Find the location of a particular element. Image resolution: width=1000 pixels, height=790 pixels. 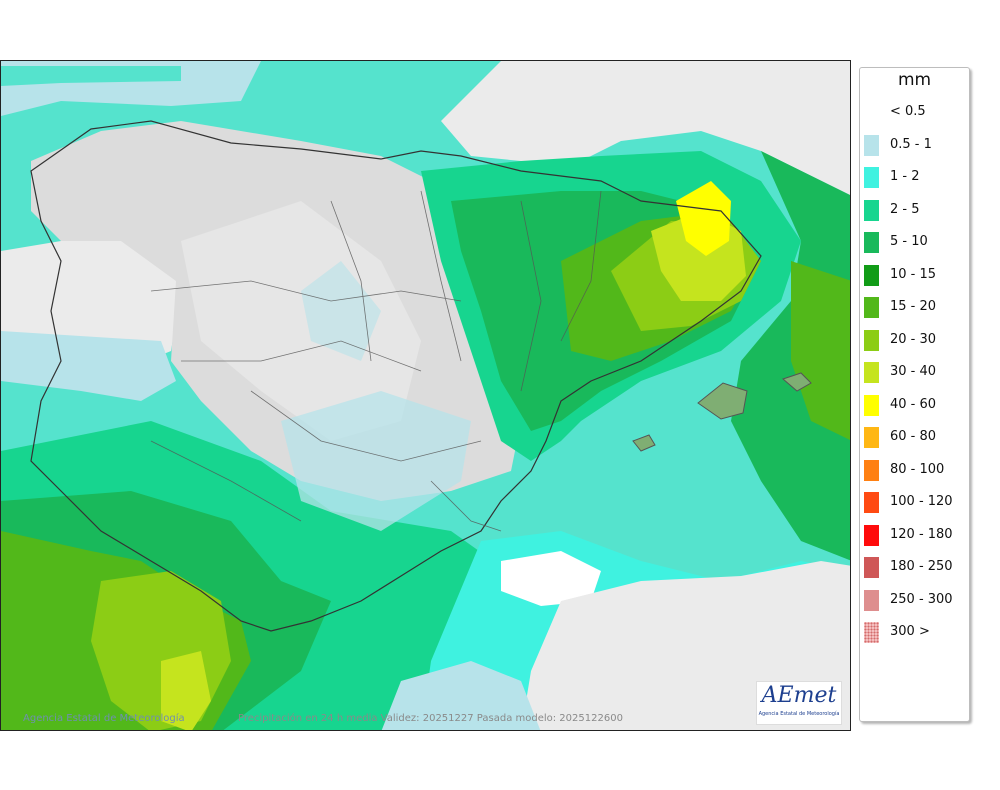

africa-coast-pale is located at coordinates (461, 695).